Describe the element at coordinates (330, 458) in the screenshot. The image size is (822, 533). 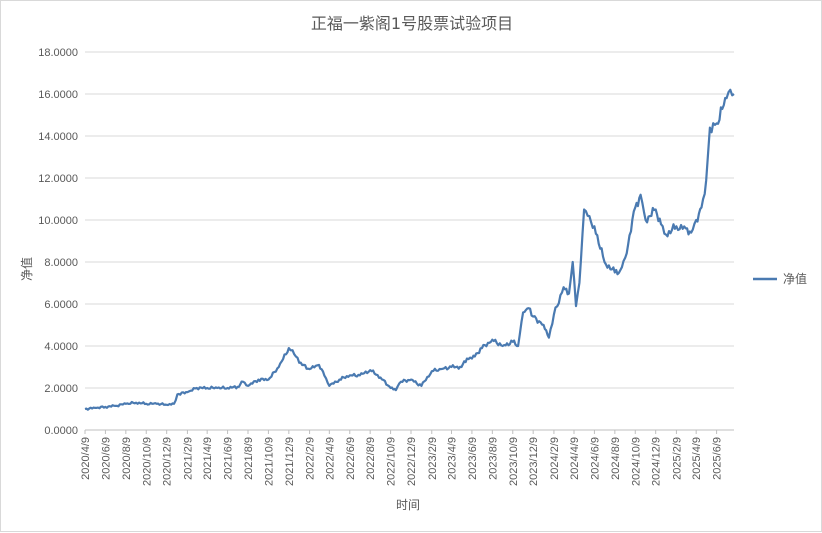
I see `x-tick-label: 2022/4/9` at that location.